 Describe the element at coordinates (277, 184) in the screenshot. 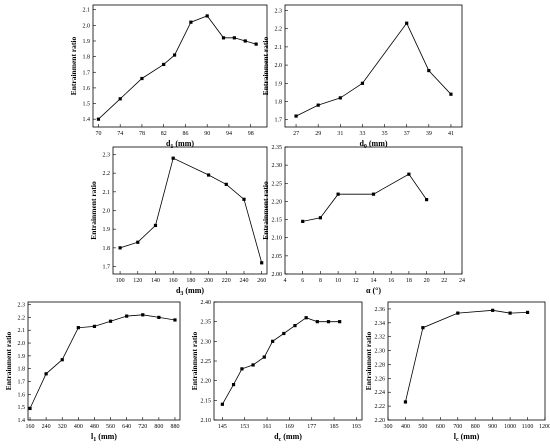

I see `y-tick-label: 2.25` at that location.